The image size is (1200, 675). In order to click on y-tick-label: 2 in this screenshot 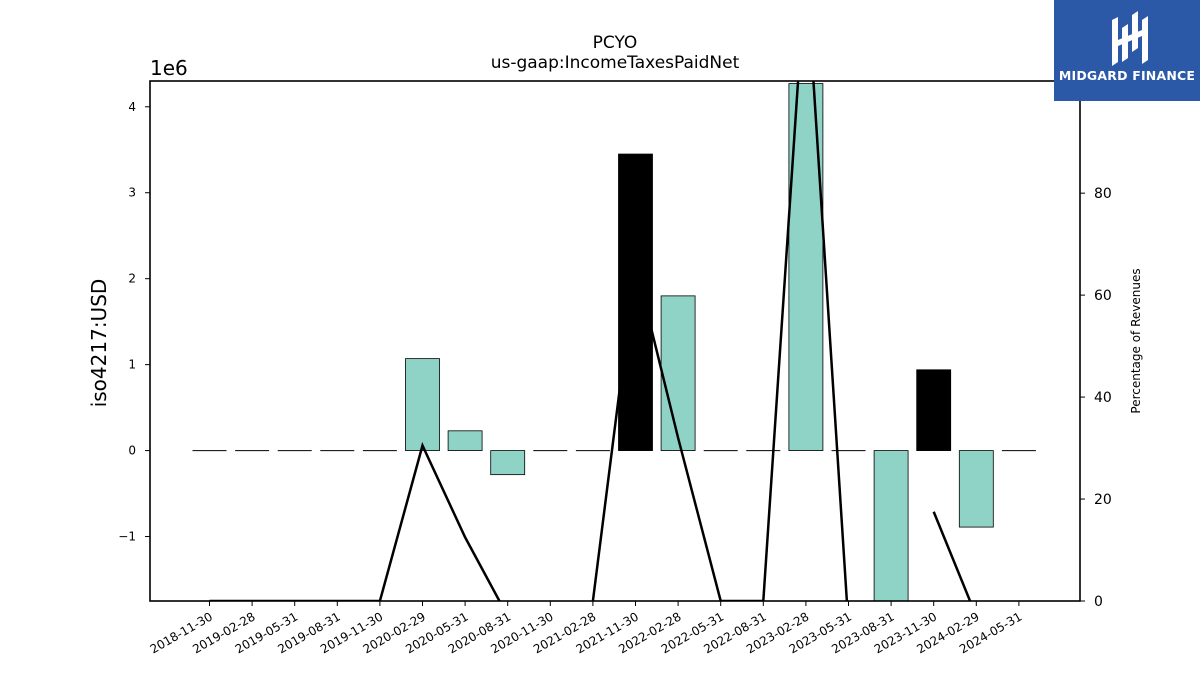, I will do `click(132, 279)`.